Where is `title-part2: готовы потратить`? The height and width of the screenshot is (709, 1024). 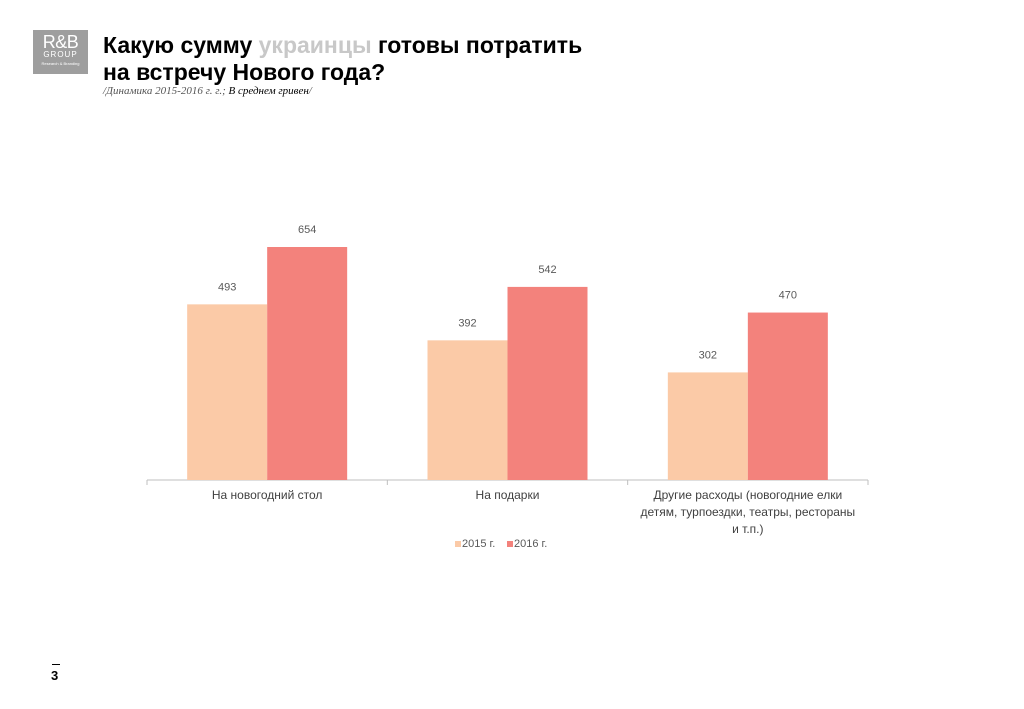
title-part2: готовы потратить is located at coordinates (477, 45).